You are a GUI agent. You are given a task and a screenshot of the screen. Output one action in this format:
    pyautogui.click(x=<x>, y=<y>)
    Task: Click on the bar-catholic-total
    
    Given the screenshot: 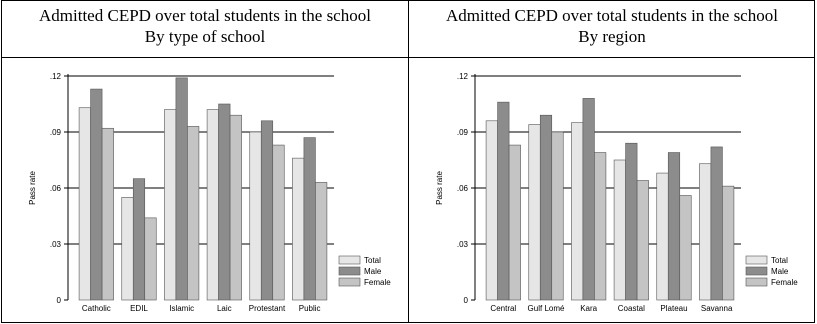 What is the action you would take?
    pyautogui.click(x=84, y=204)
    